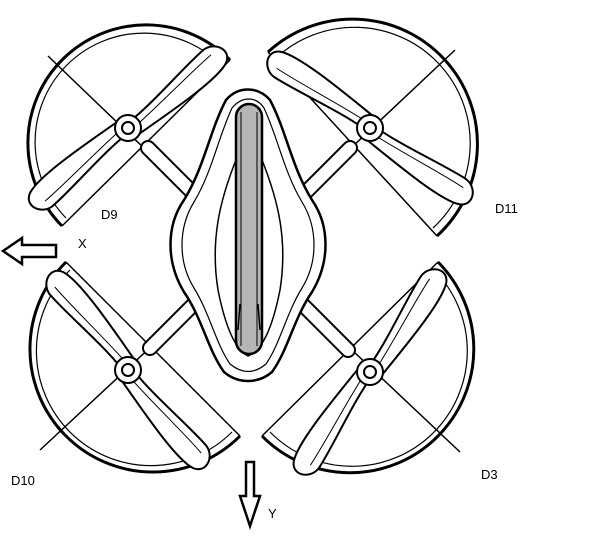  What do you see at coordinates (368, 369) in the screenshot?
I see `rotor-d3` at bounding box center [368, 369].